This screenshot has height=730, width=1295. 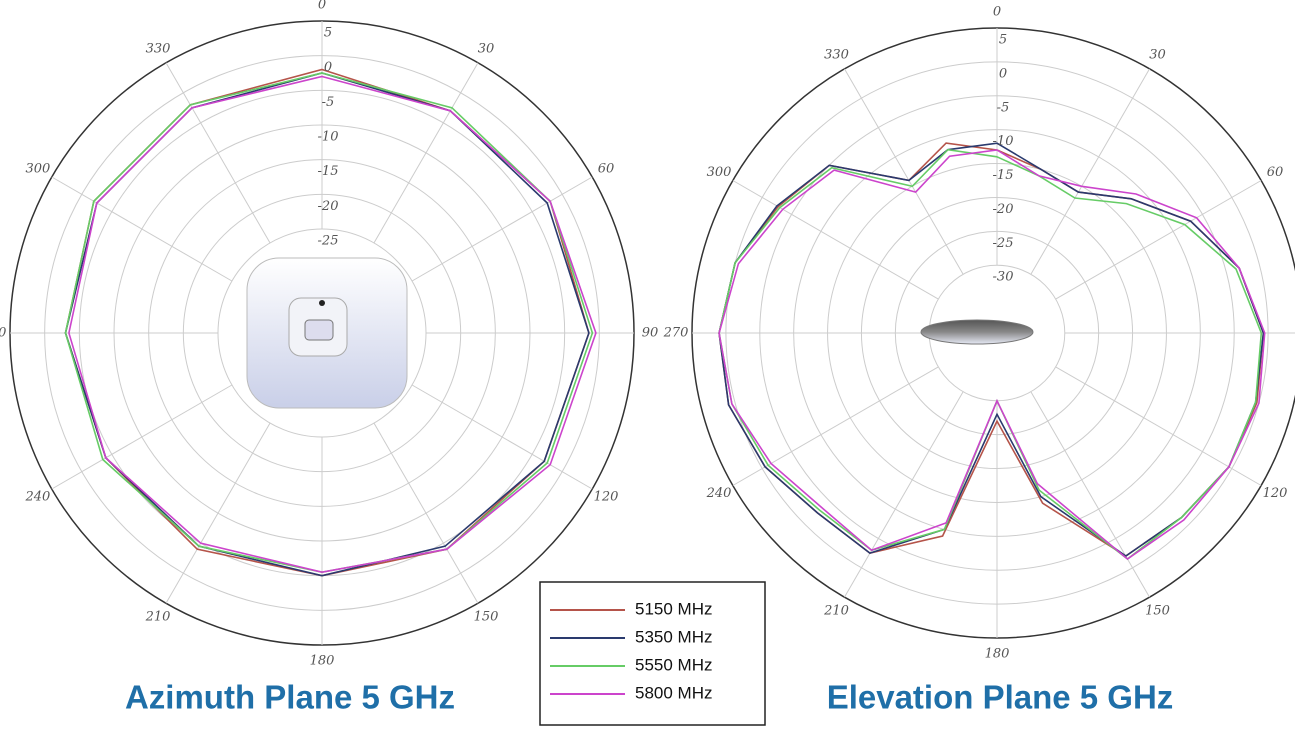 I want to click on legend-label: 5150 MHz, so click(x=673, y=608).